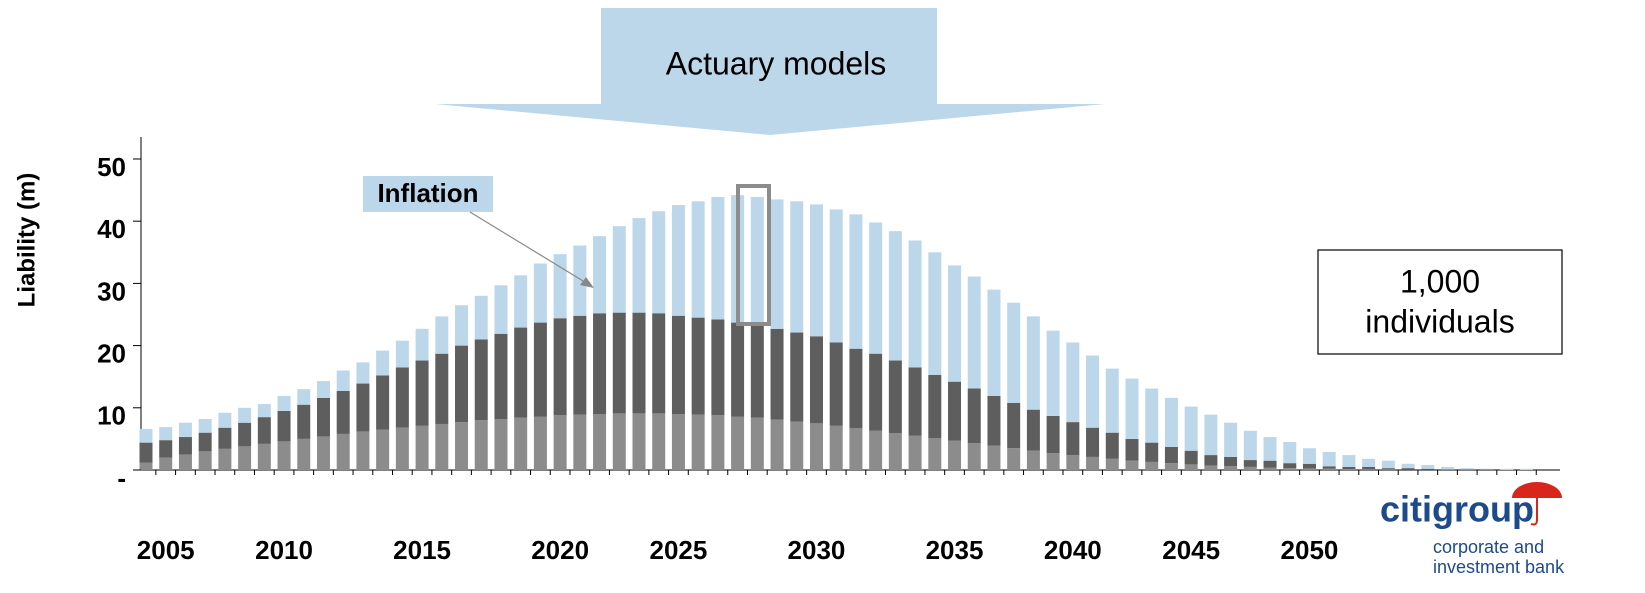  Describe the element at coordinates (111, 167) in the screenshot. I see `y-tick-label: 50` at that location.